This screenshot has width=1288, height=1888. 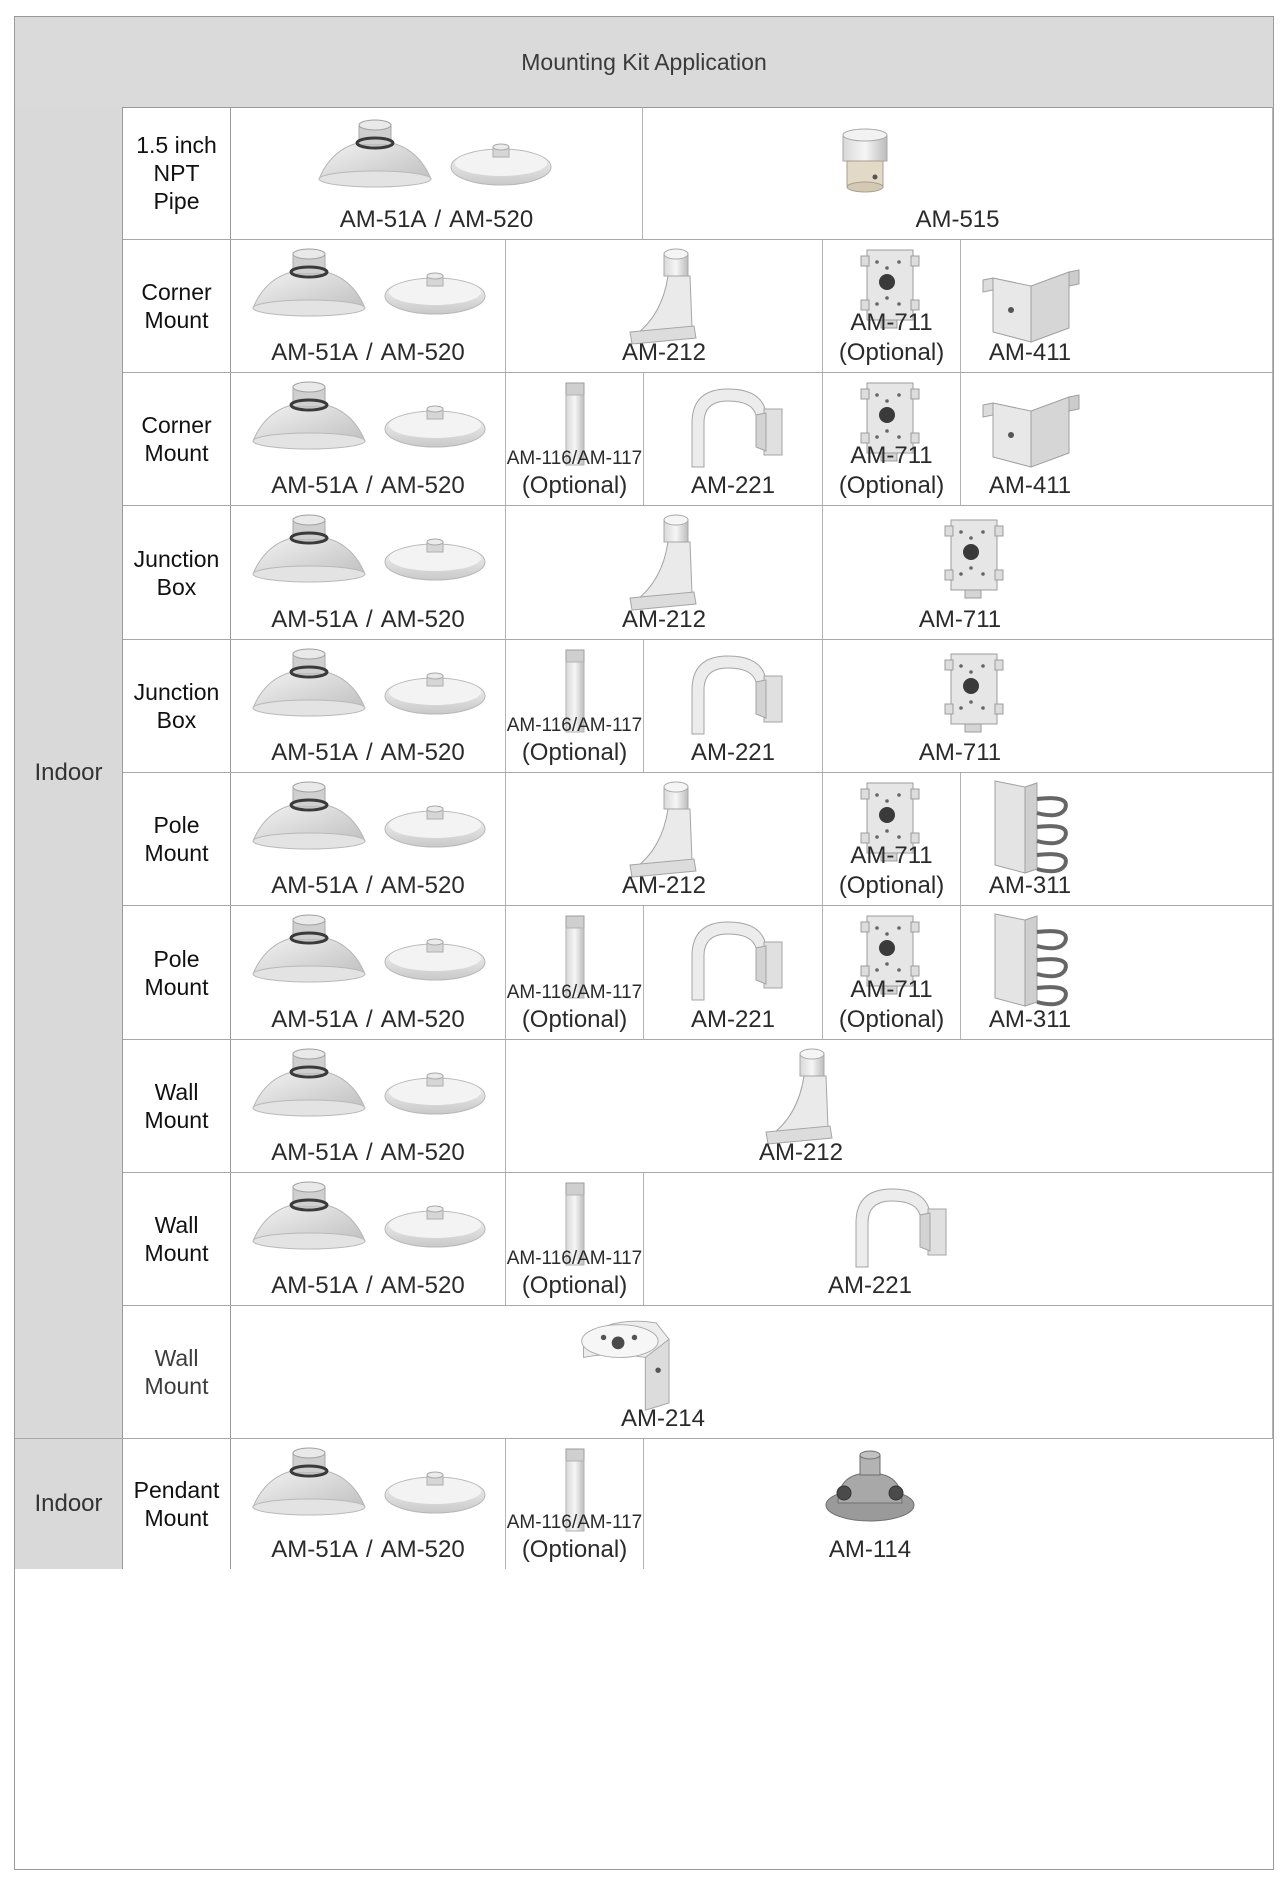 What do you see at coordinates (892, 439) in the screenshot?
I see `kit-cell-am711-optional: AM-711 (Optional)` at bounding box center [892, 439].